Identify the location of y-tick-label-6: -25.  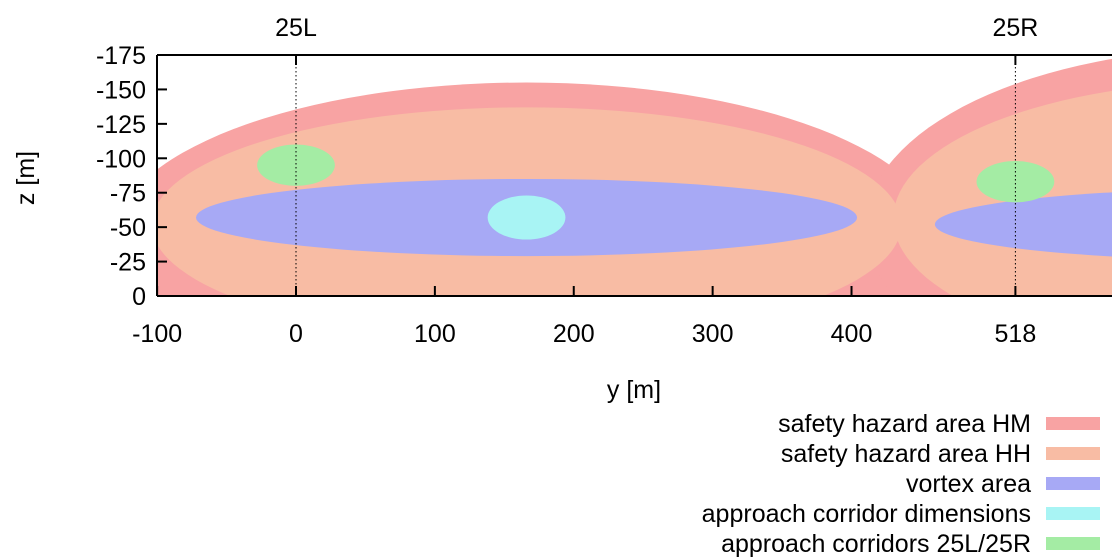
(128, 263).